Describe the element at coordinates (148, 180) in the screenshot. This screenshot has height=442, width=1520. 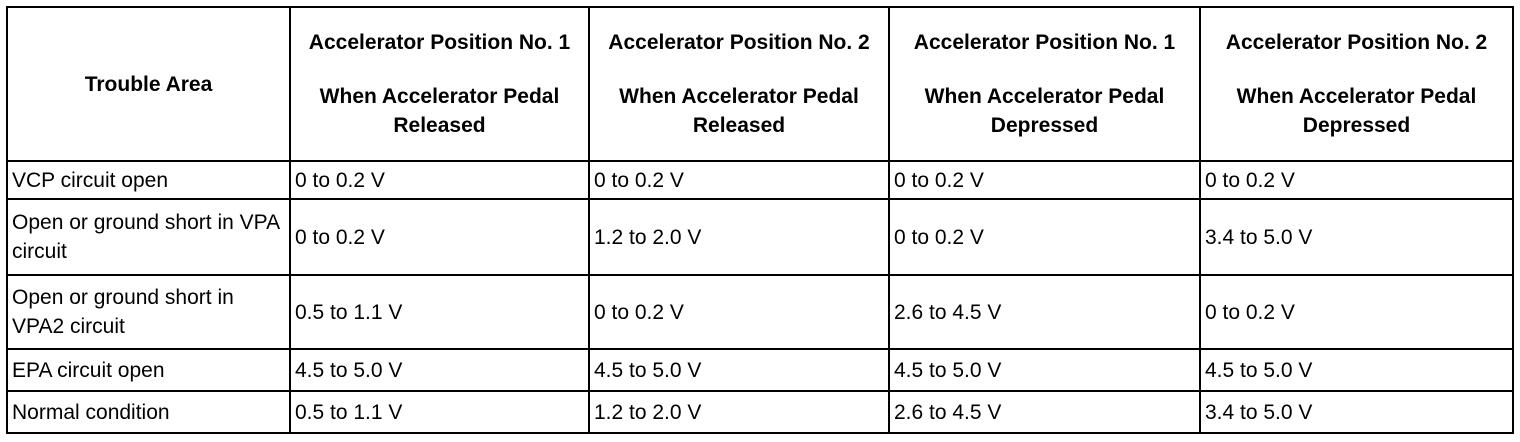
I see `trouble-area-cell: VCP circuit open` at that location.